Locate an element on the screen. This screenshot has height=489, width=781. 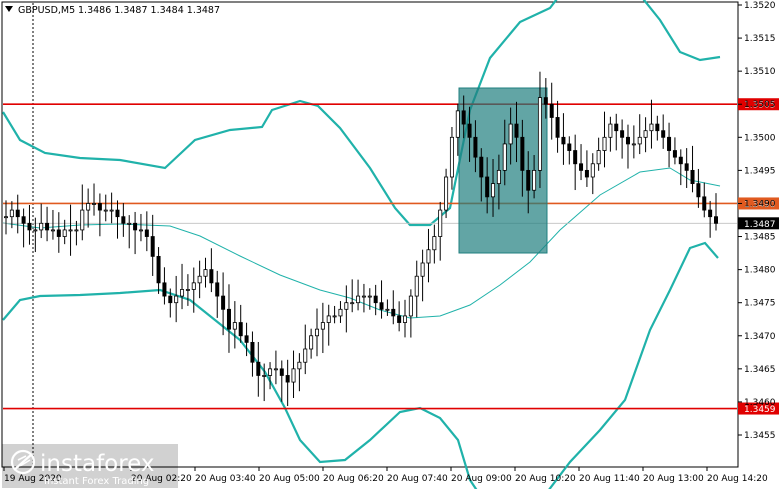
current-price-tag is located at coordinates (758, 223).